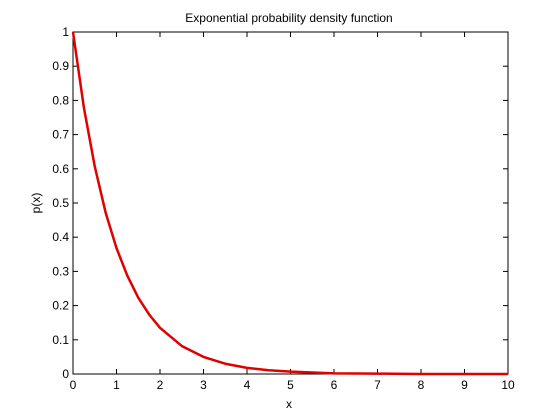 The height and width of the screenshot is (420, 560). Describe the element at coordinates (60, 66) in the screenshot. I see `y-tick-label: 0.9` at that location.